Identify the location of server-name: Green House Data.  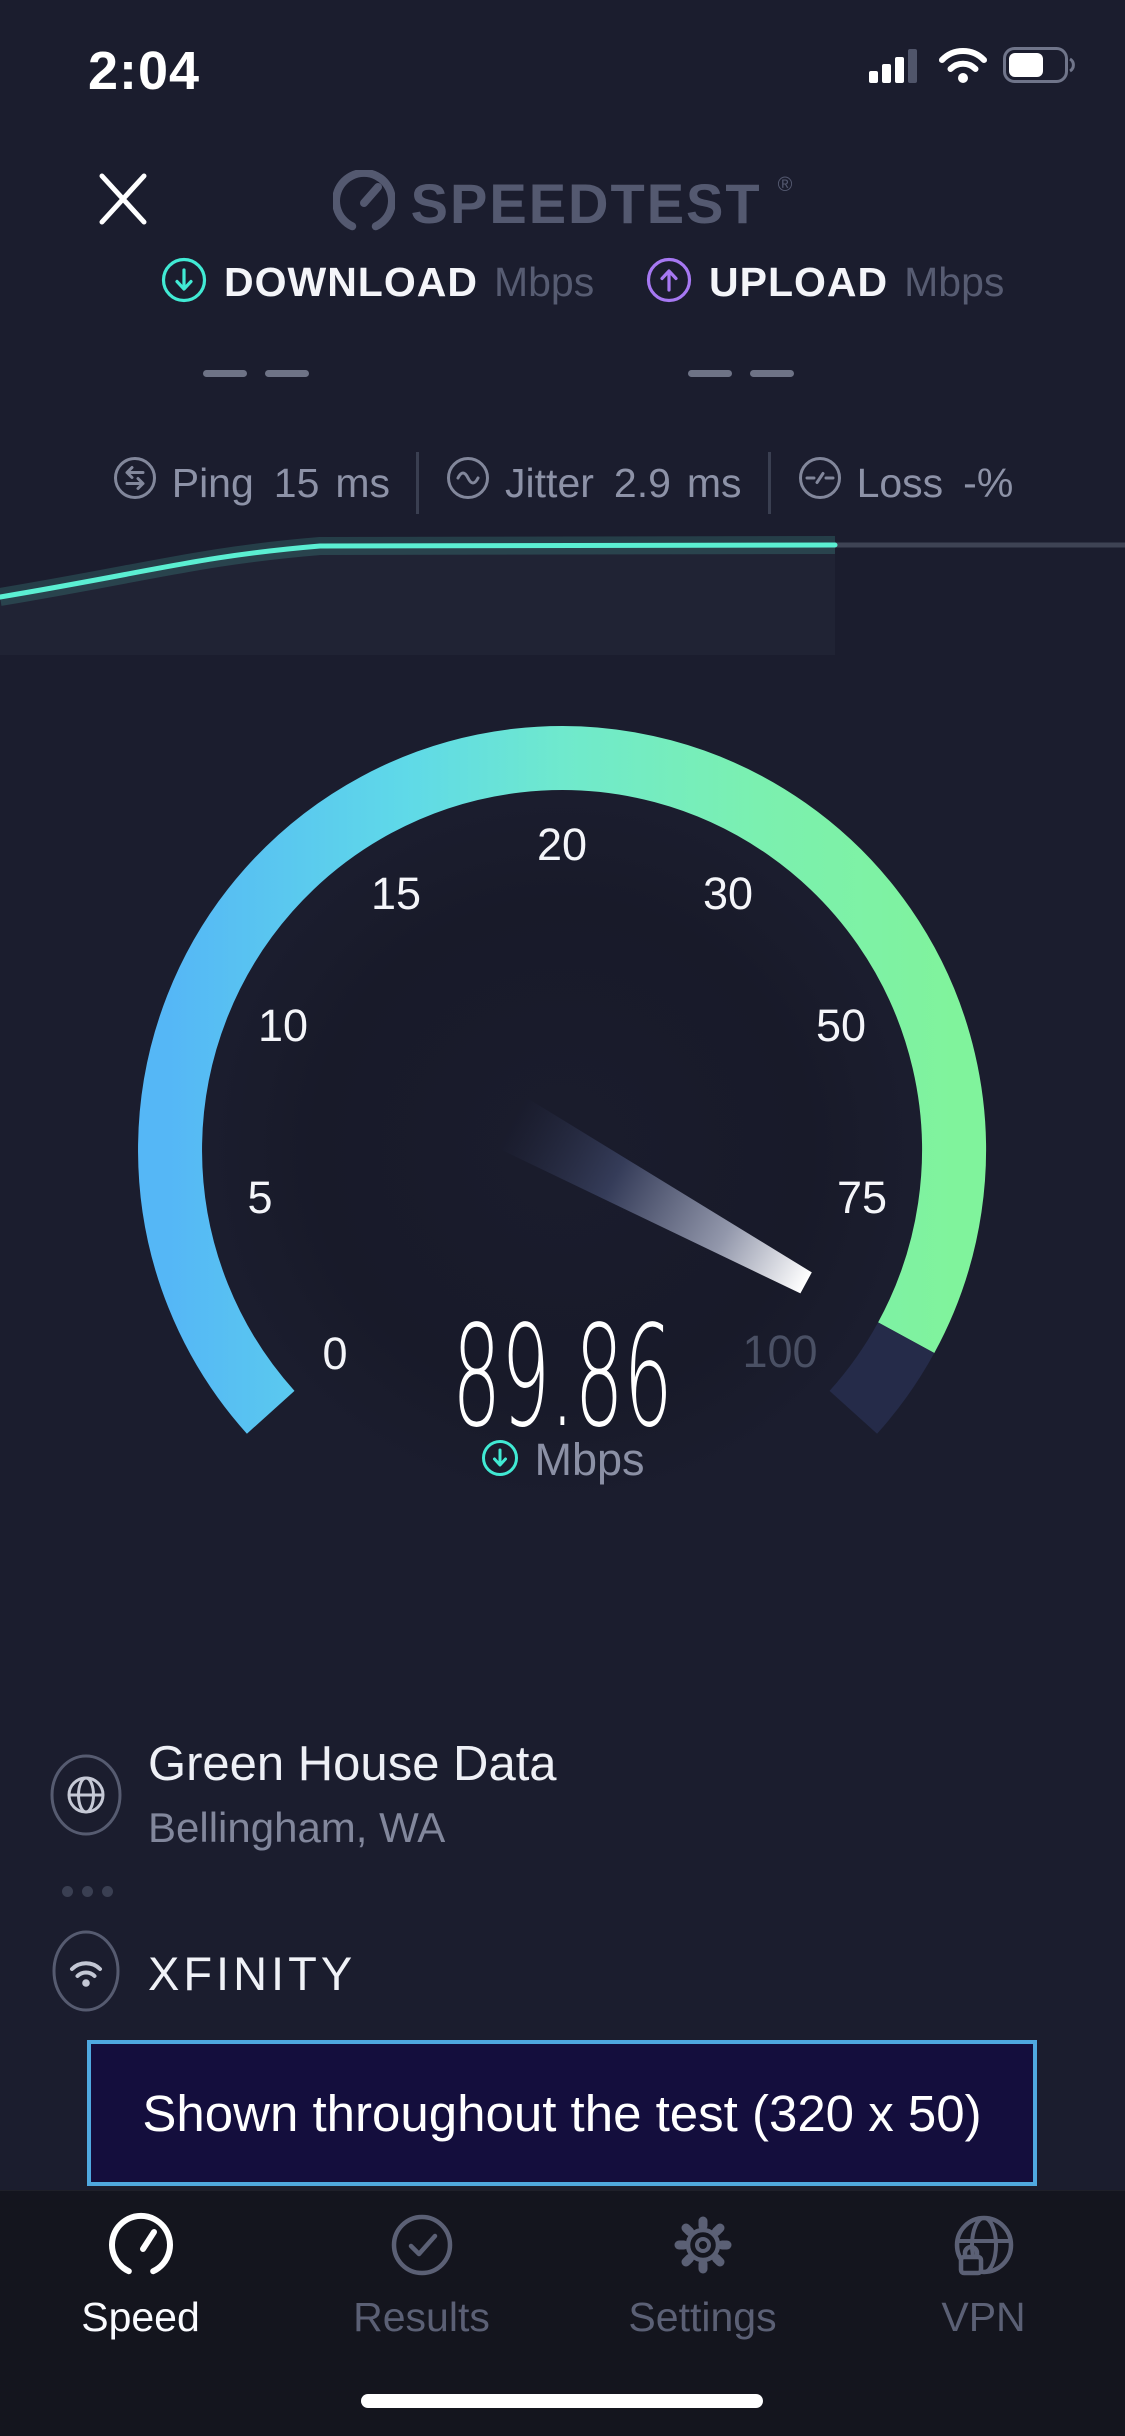
(352, 1764).